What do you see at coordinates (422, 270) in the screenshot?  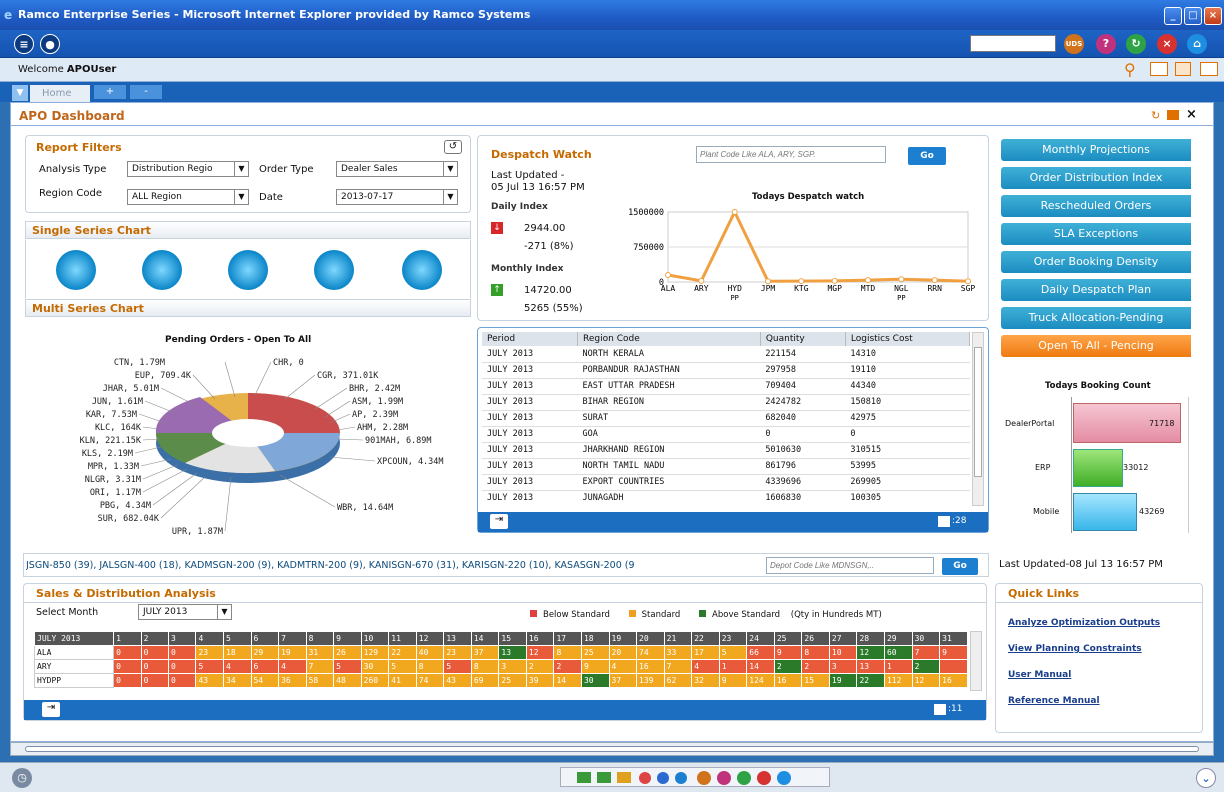 I see `pyramid-chart-icon` at bounding box center [422, 270].